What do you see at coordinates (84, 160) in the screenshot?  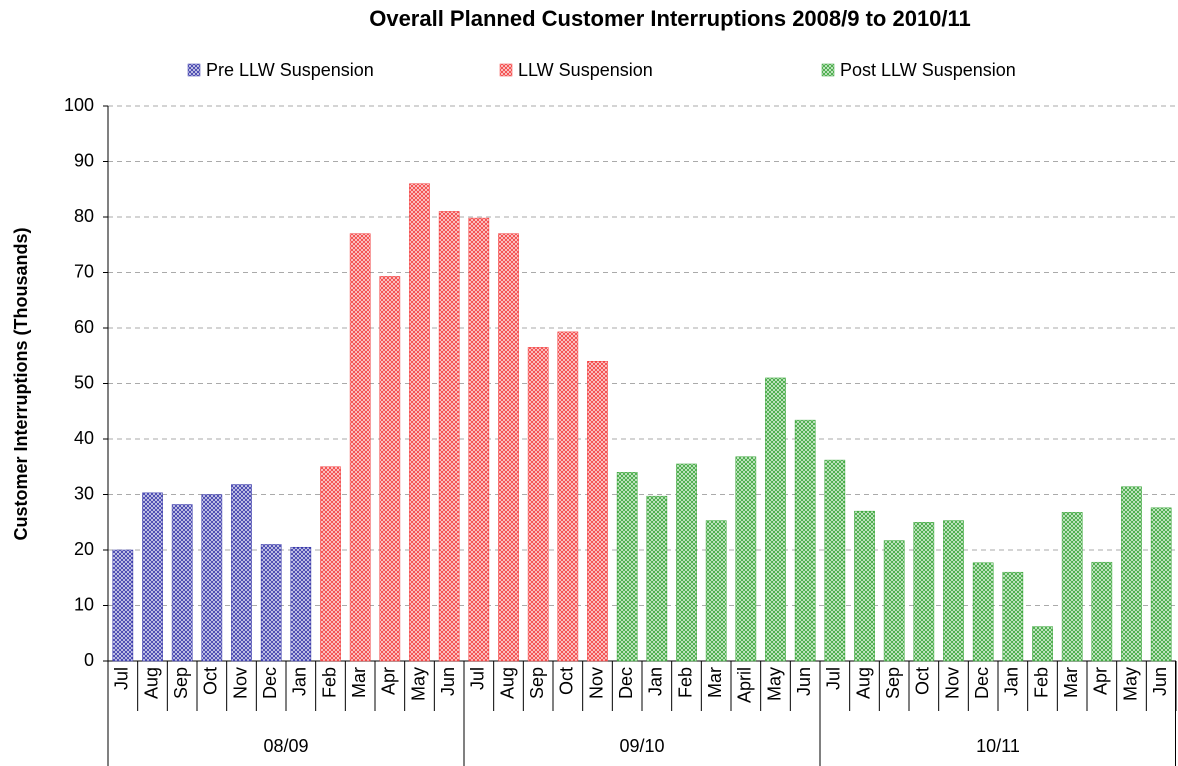 I see `y-tick-label: 90` at bounding box center [84, 160].